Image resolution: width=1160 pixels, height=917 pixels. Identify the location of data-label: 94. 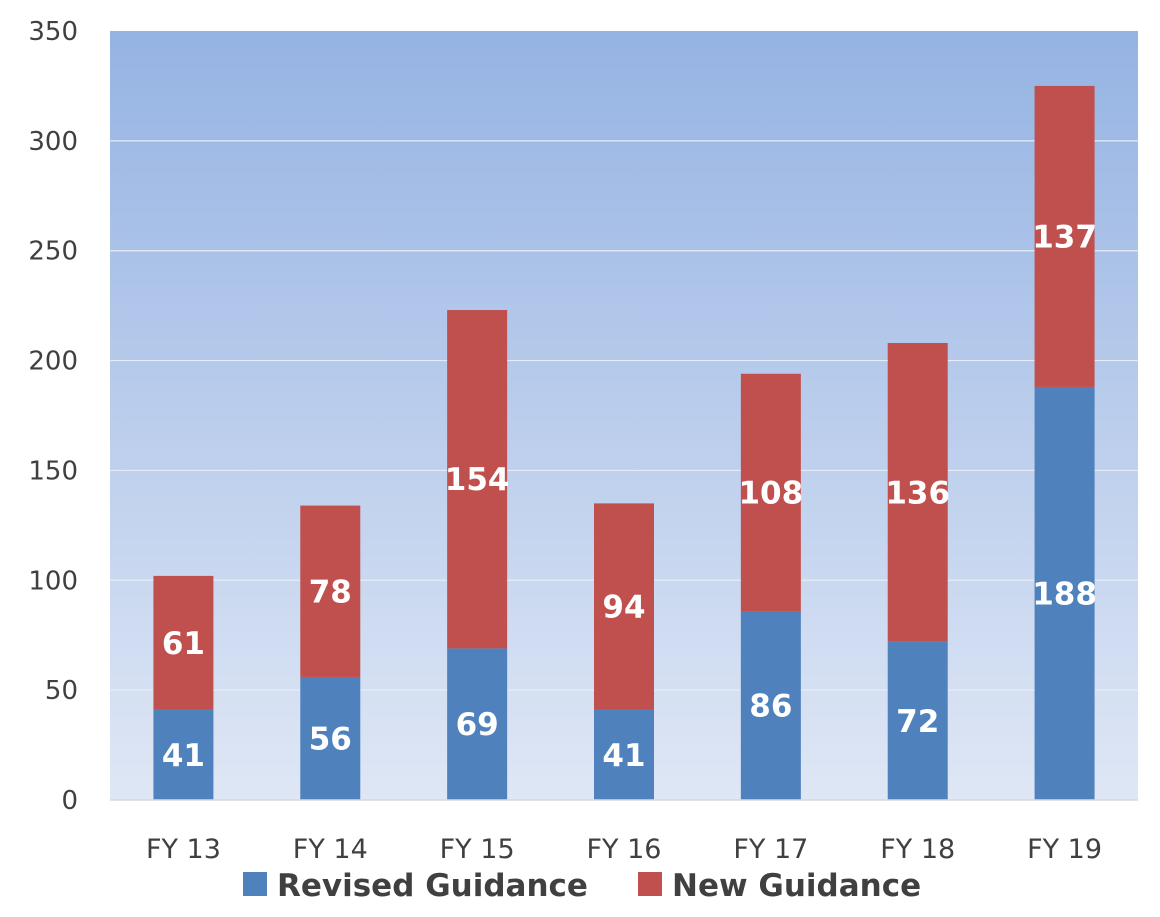
(623, 608).